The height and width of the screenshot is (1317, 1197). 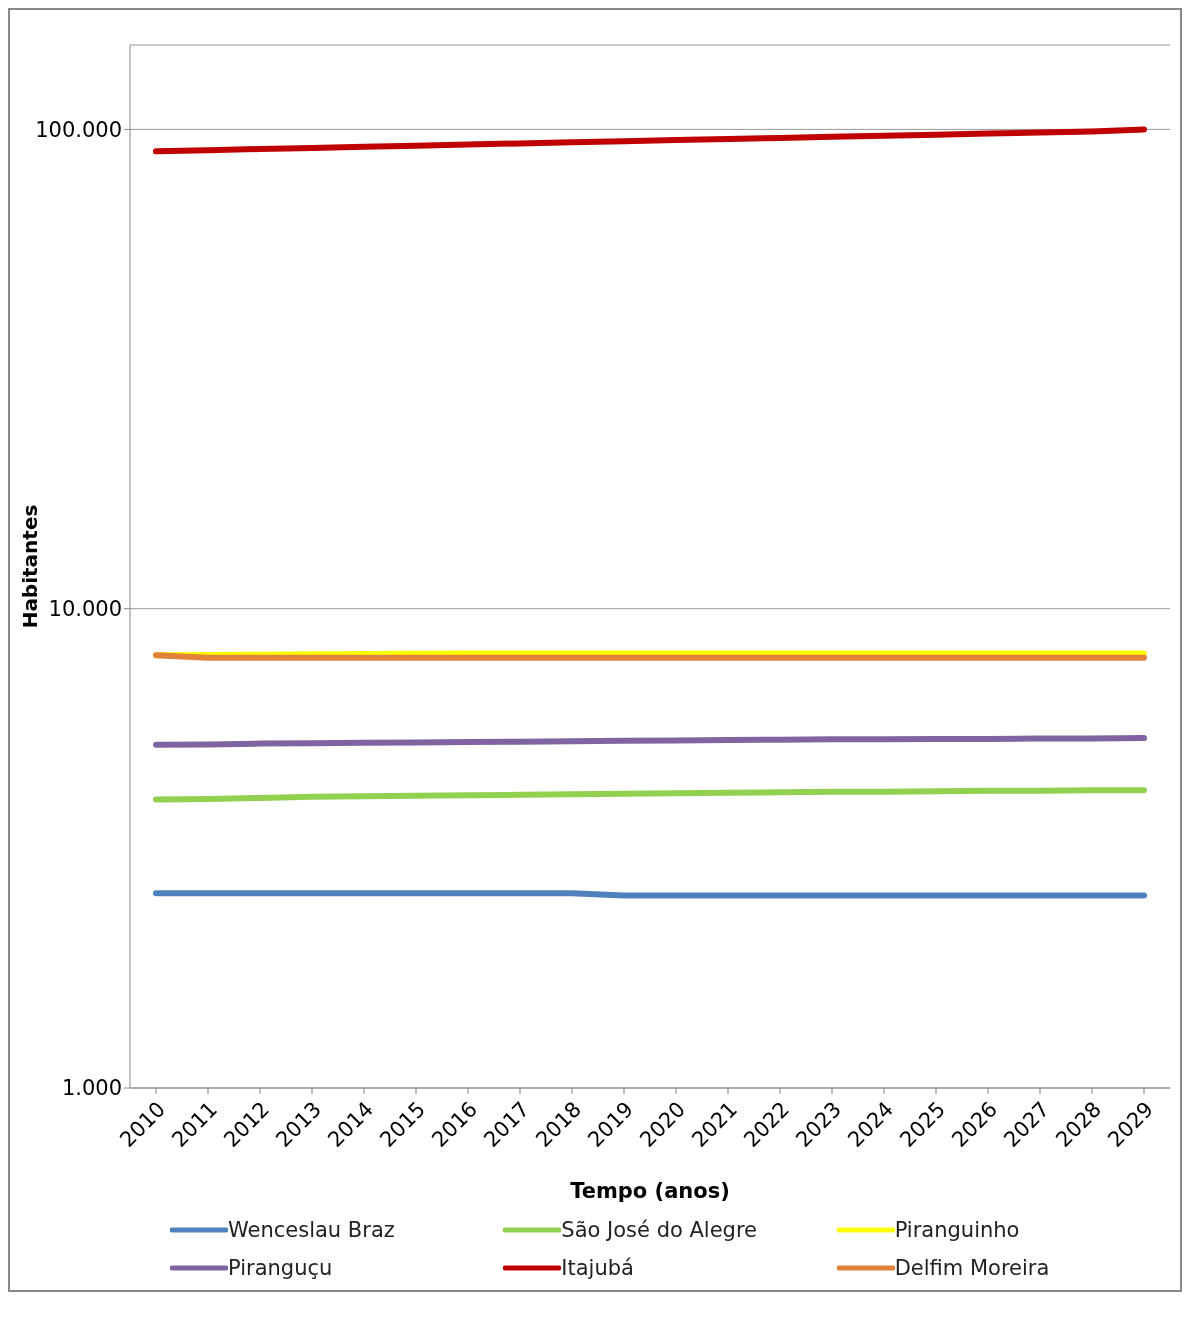 What do you see at coordinates (311, 1230) in the screenshot?
I see `legend-label: Wenceslau Braz` at bounding box center [311, 1230].